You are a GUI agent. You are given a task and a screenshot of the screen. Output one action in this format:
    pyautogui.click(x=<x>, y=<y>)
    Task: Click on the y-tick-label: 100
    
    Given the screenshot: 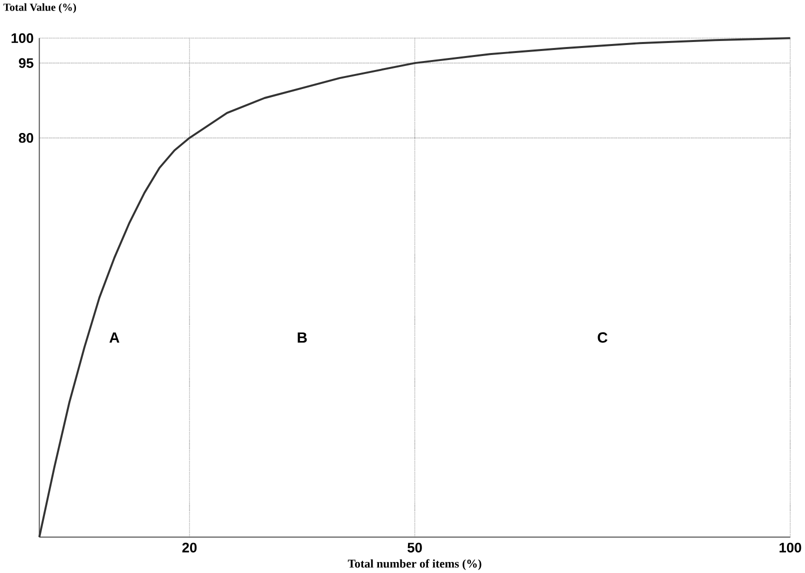 What is the action you would take?
    pyautogui.click(x=23, y=38)
    